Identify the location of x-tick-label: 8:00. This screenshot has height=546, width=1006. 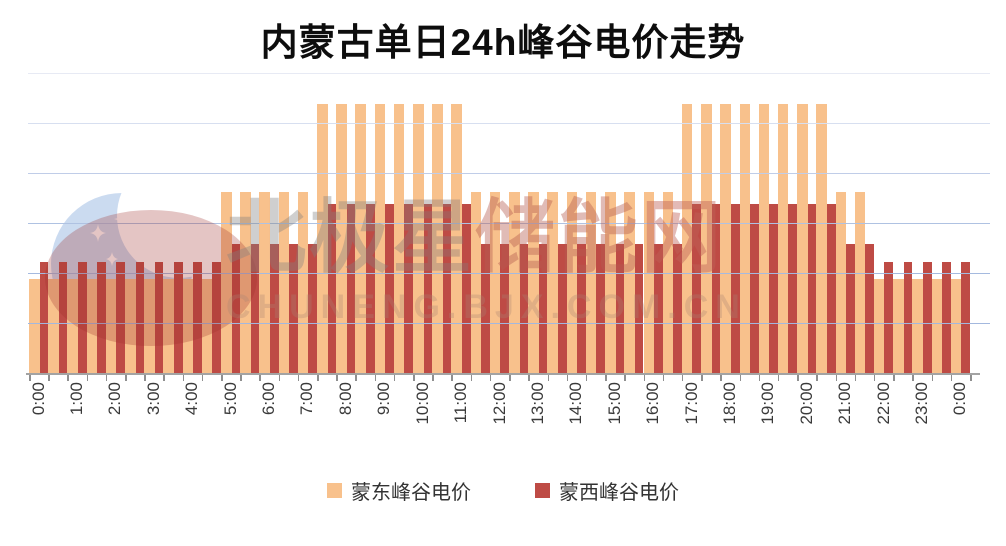
(345, 399).